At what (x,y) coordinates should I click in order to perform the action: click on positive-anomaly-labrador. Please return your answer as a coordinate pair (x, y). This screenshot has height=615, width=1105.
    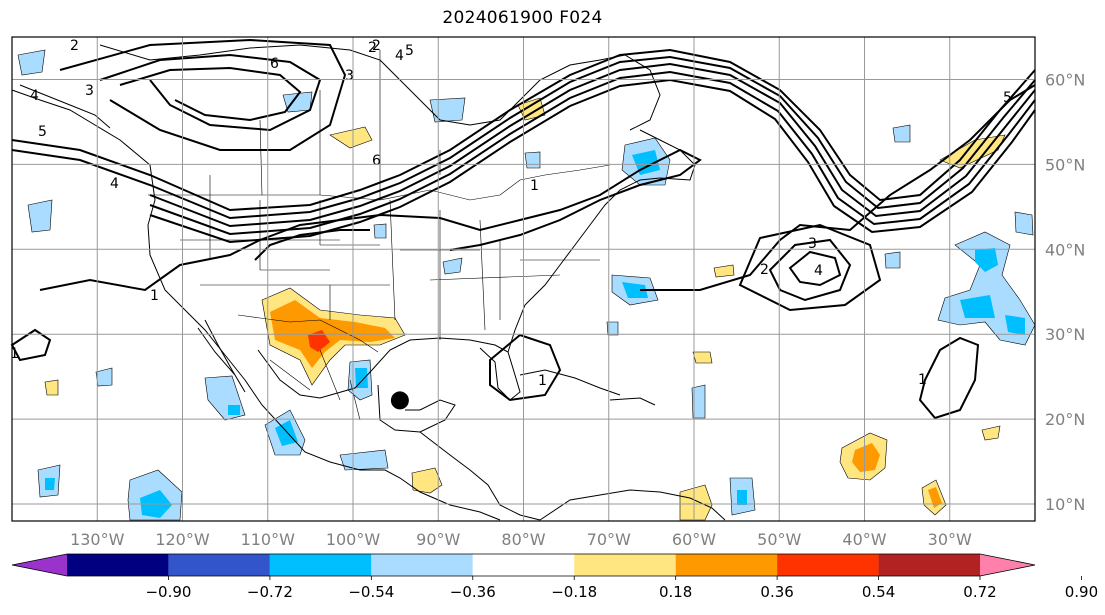
    Looking at the image, I should click on (531, 109).